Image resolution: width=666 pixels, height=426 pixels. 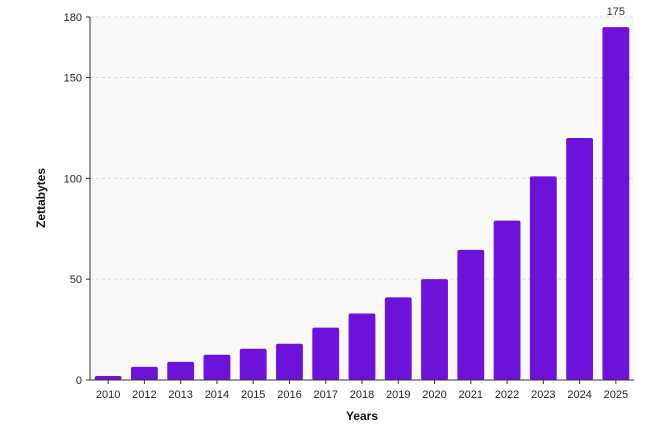 I want to click on bar-2012, so click(x=144, y=373).